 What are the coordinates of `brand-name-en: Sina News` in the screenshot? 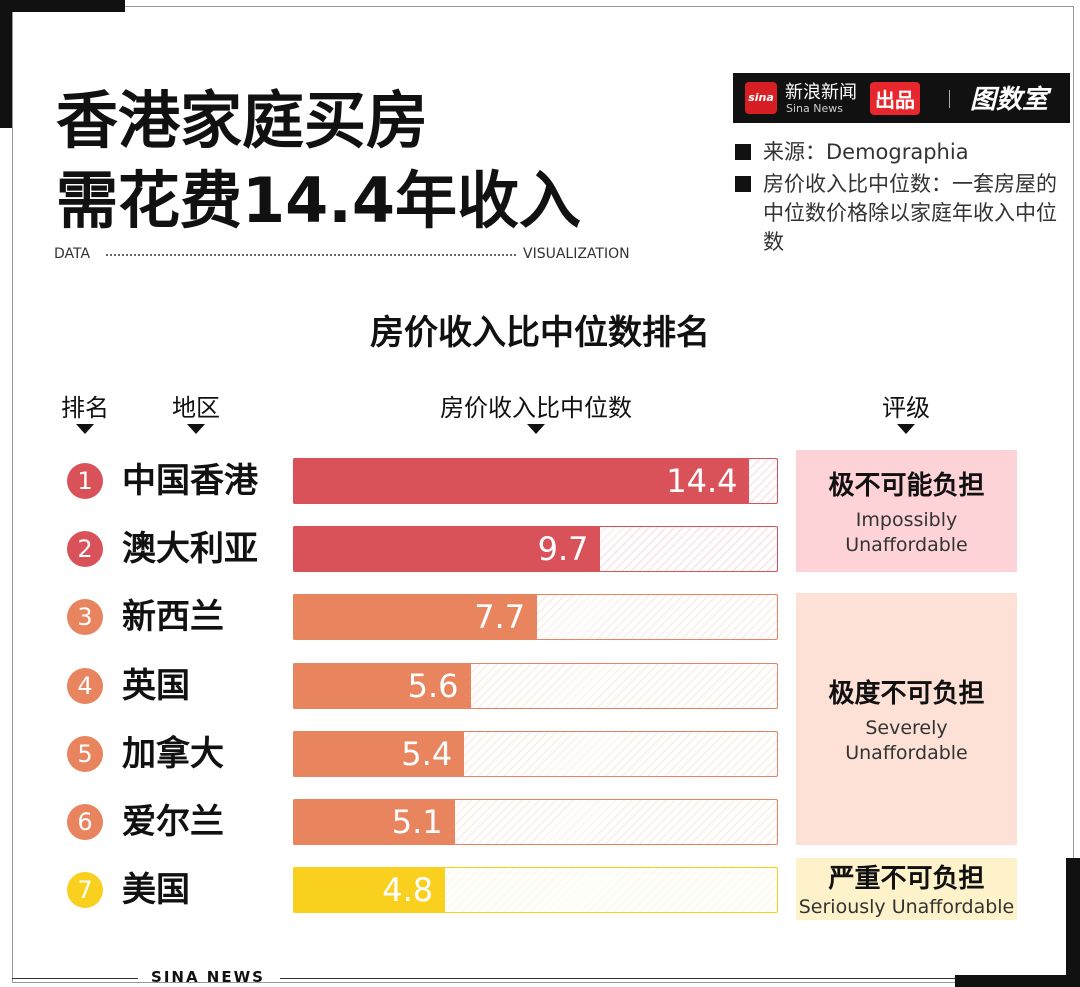 It's located at (814, 108).